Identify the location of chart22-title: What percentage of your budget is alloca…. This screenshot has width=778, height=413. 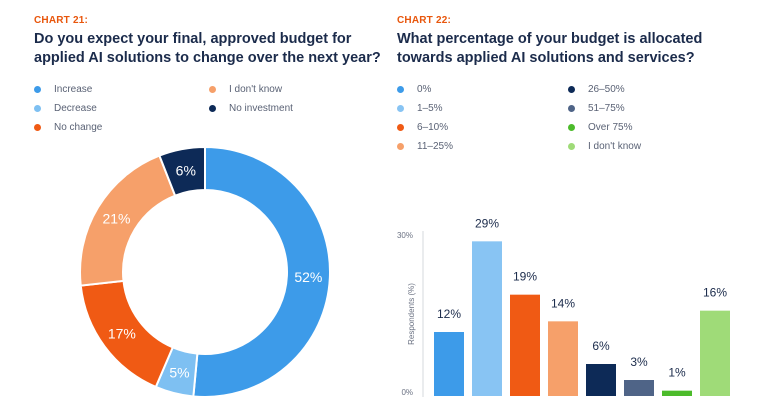
(549, 49).